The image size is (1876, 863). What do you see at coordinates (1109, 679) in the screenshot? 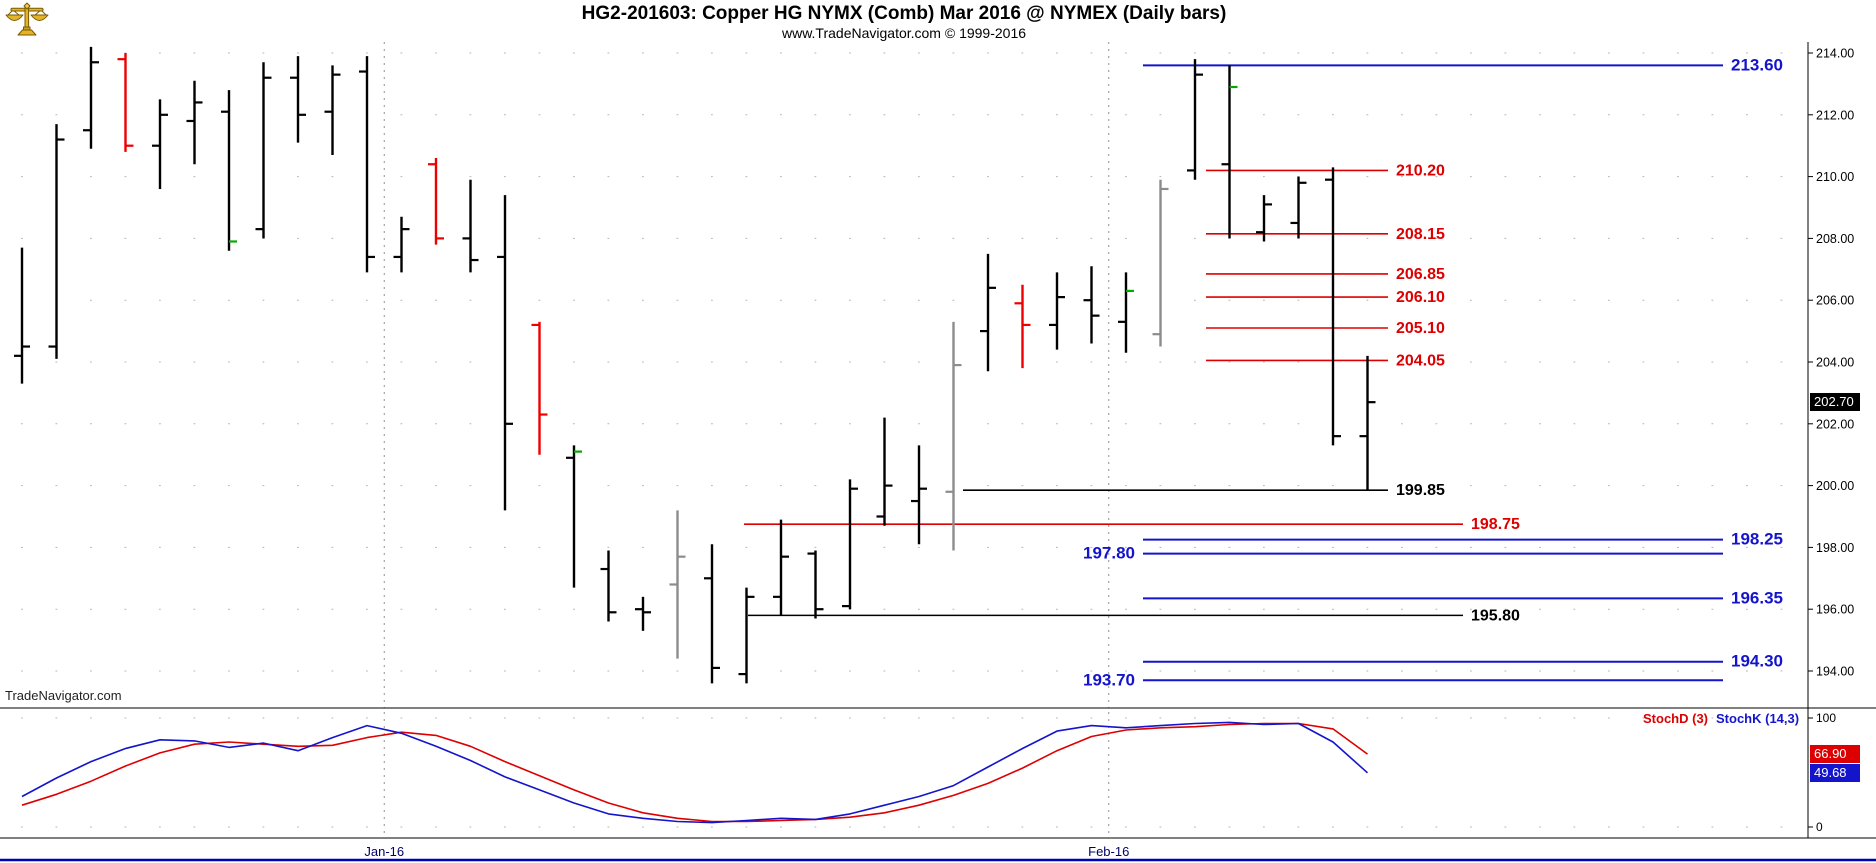
I see `price-level-label: 193.70` at bounding box center [1109, 679].